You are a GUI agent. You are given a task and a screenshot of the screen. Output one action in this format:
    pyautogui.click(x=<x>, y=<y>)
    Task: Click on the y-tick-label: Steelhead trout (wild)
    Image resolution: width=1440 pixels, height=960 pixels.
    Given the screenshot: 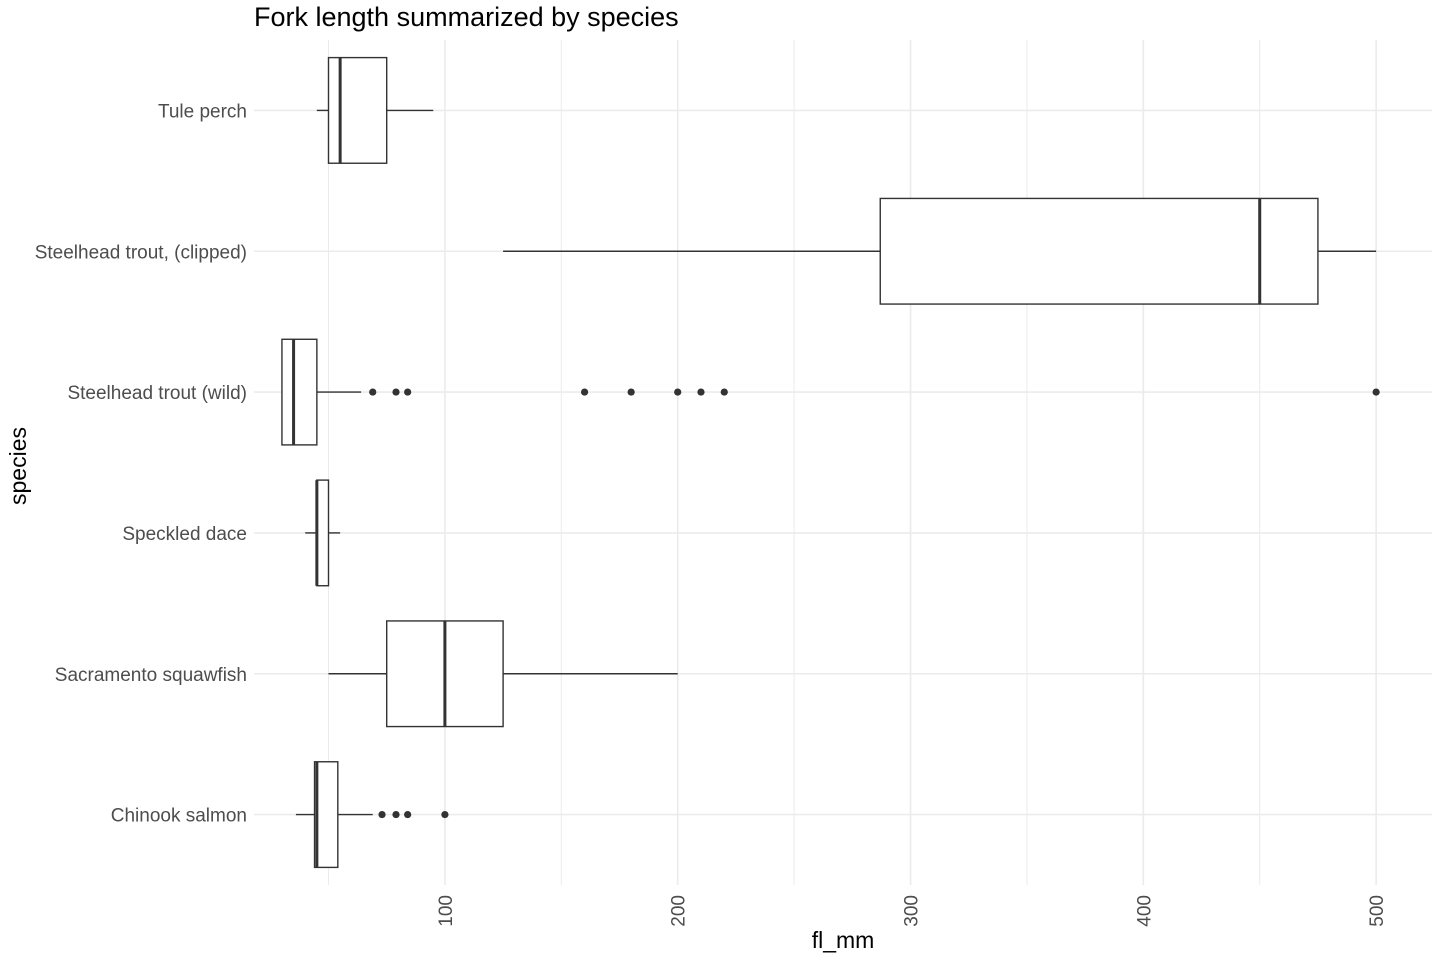 What is the action you would take?
    pyautogui.click(x=157, y=393)
    